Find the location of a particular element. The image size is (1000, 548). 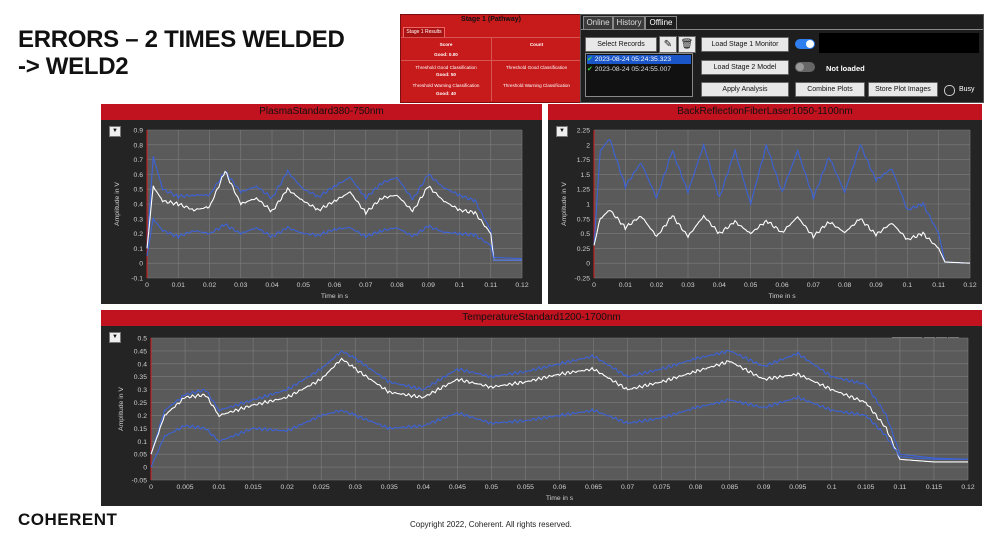

threshold-warning-right: Threshold Warning Classification is located at coordinates (536, 85).